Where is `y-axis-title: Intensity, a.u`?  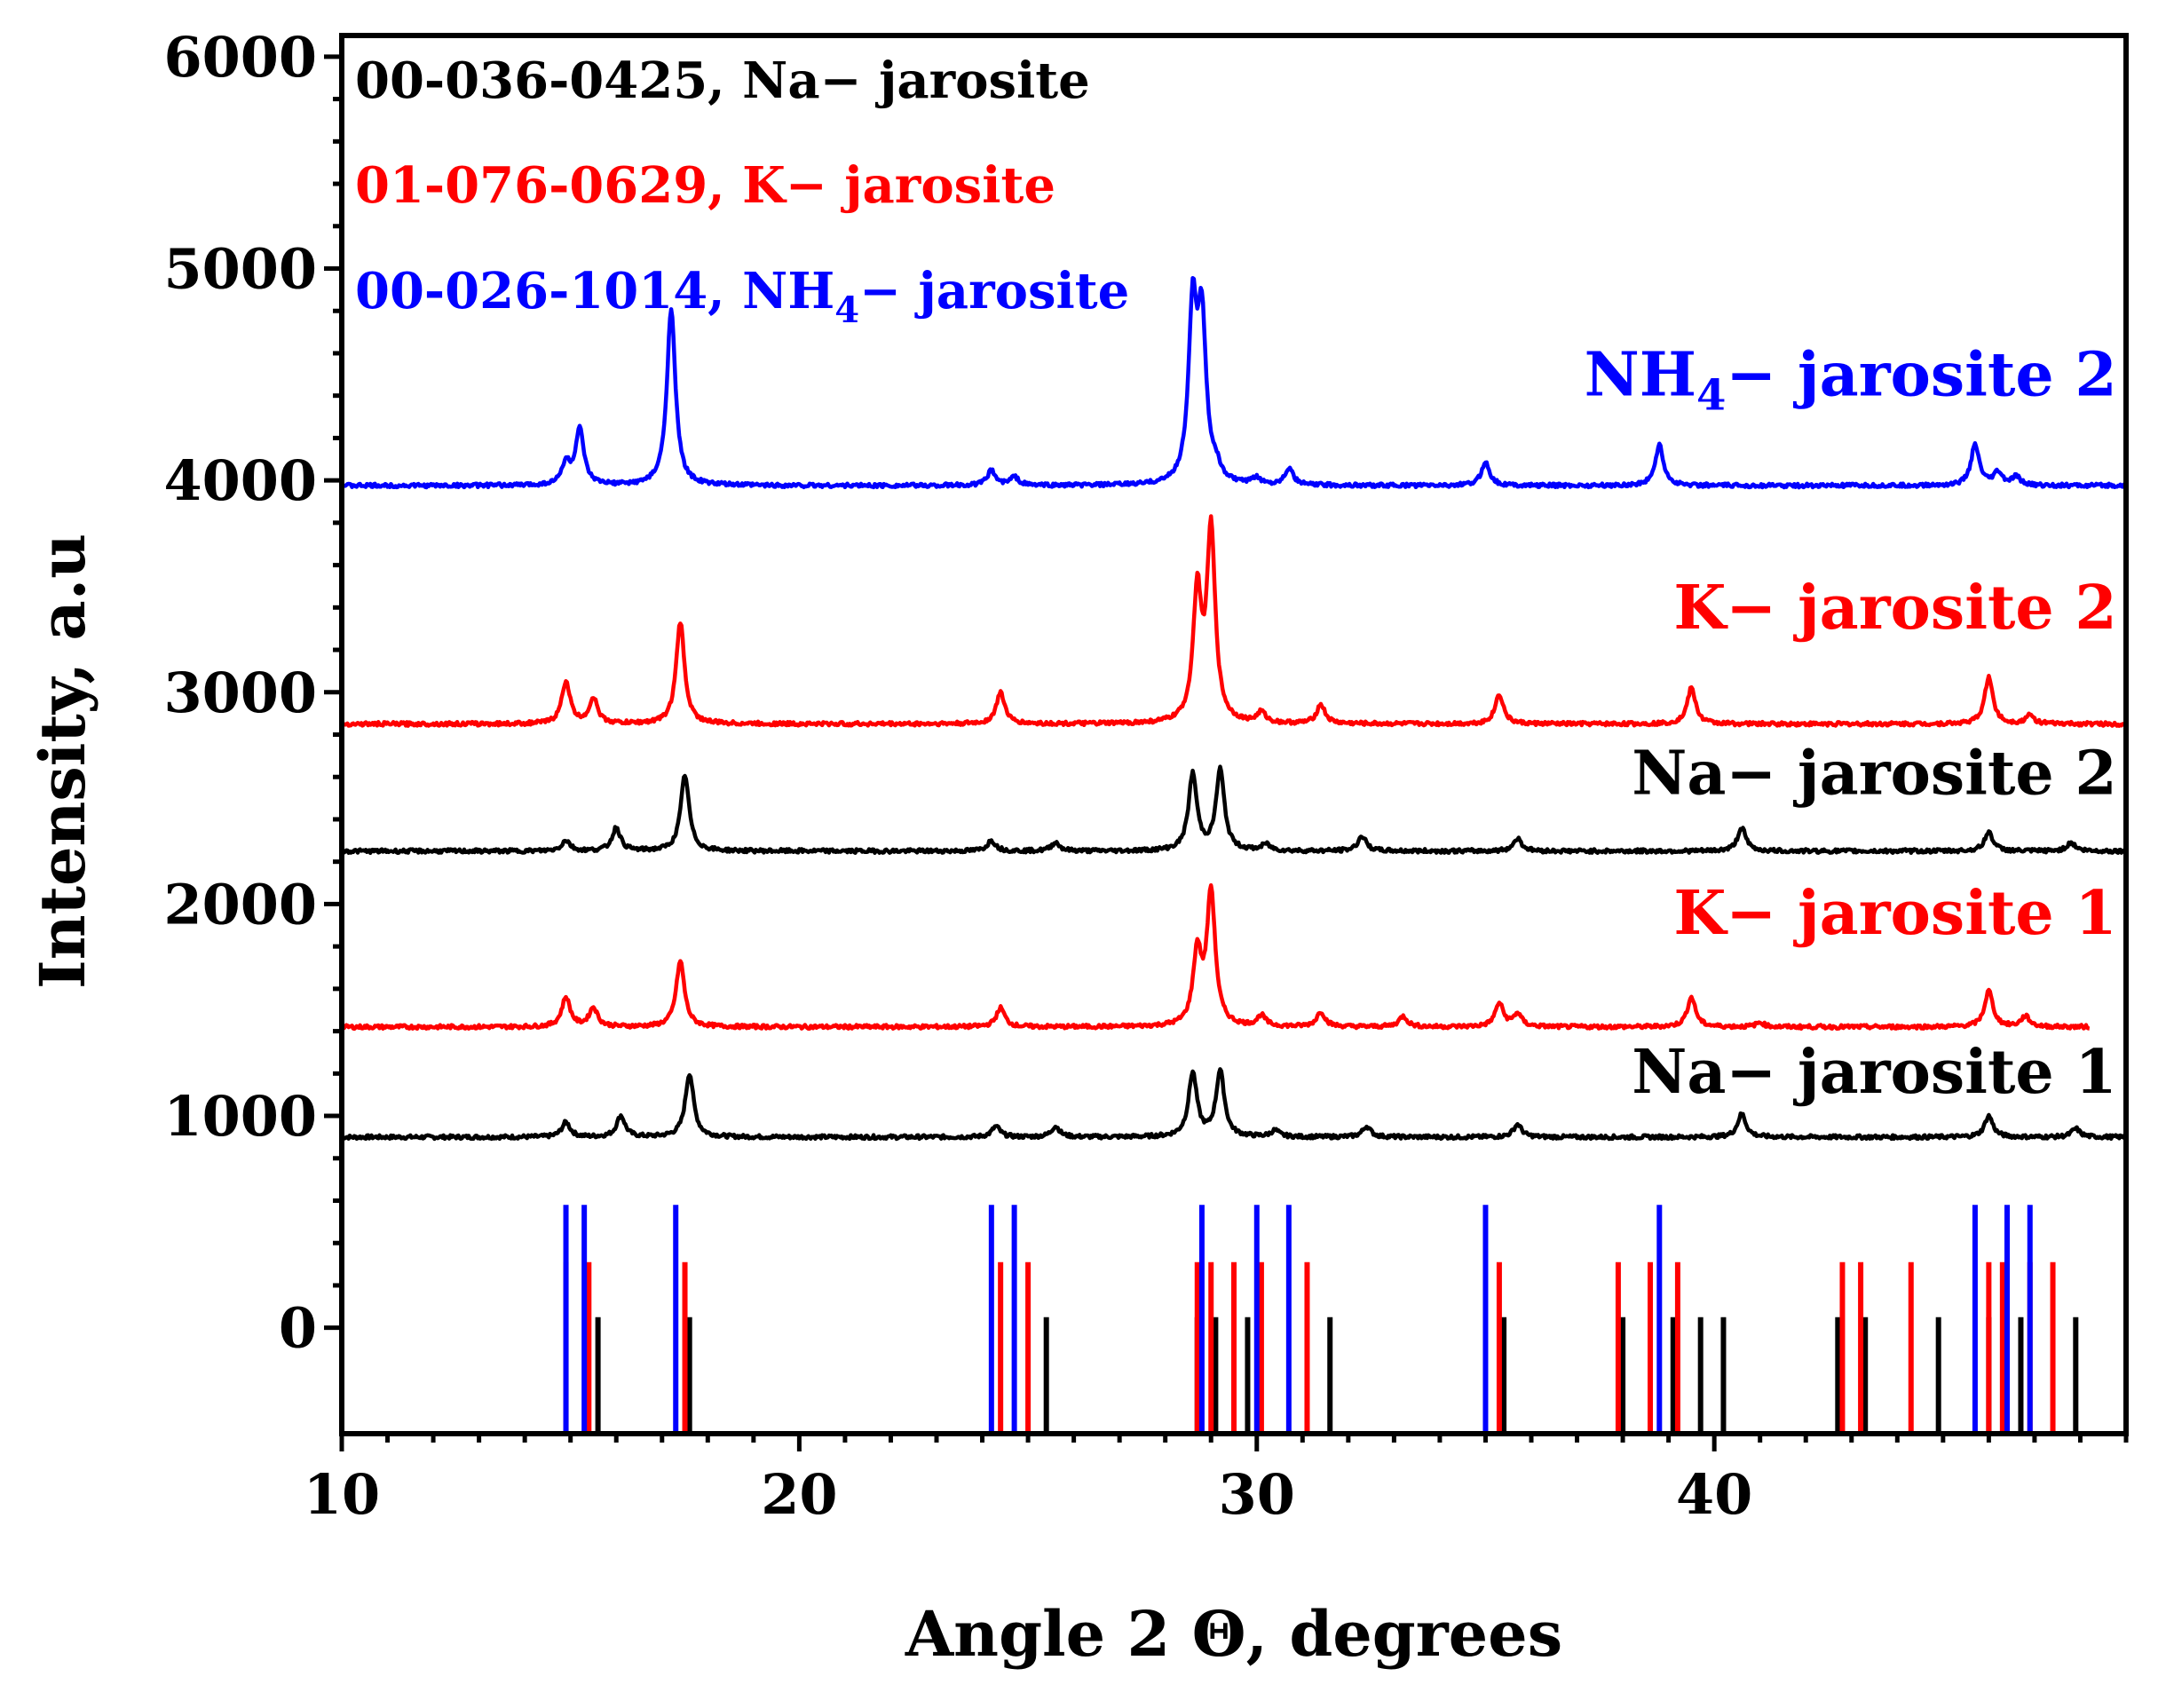
y-axis-title: Intensity, a.u is located at coordinates (62, 761).